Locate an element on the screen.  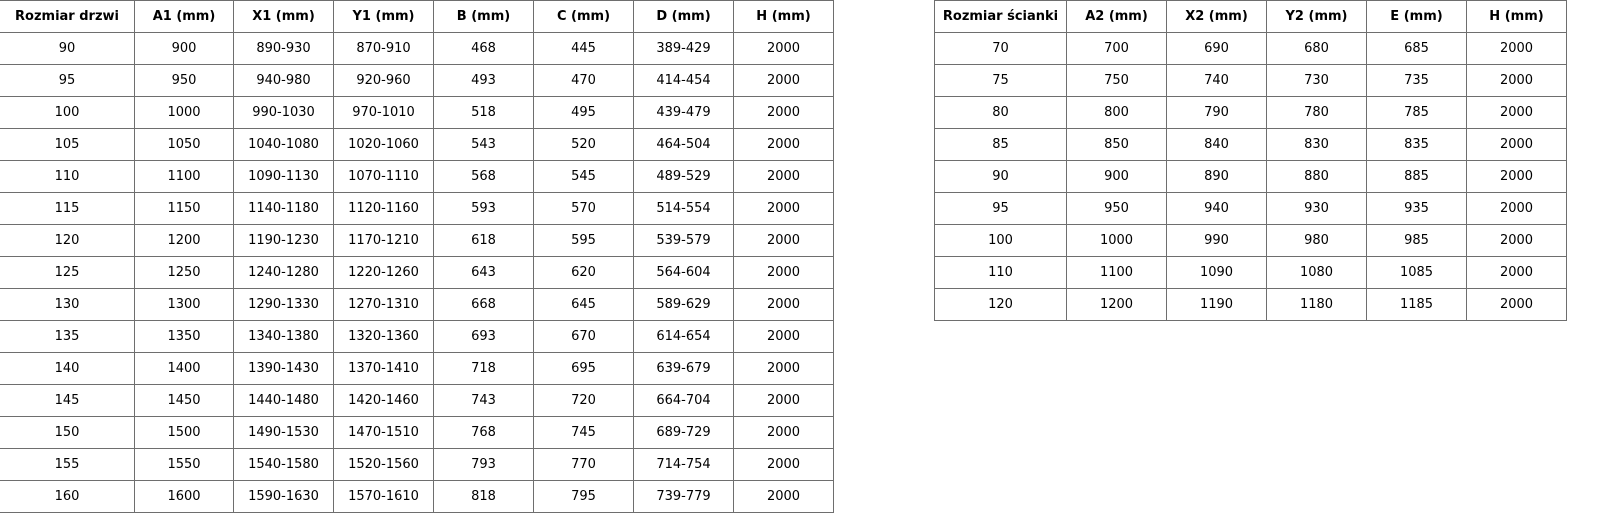
table-cell: 150 is located at coordinates (67, 432).